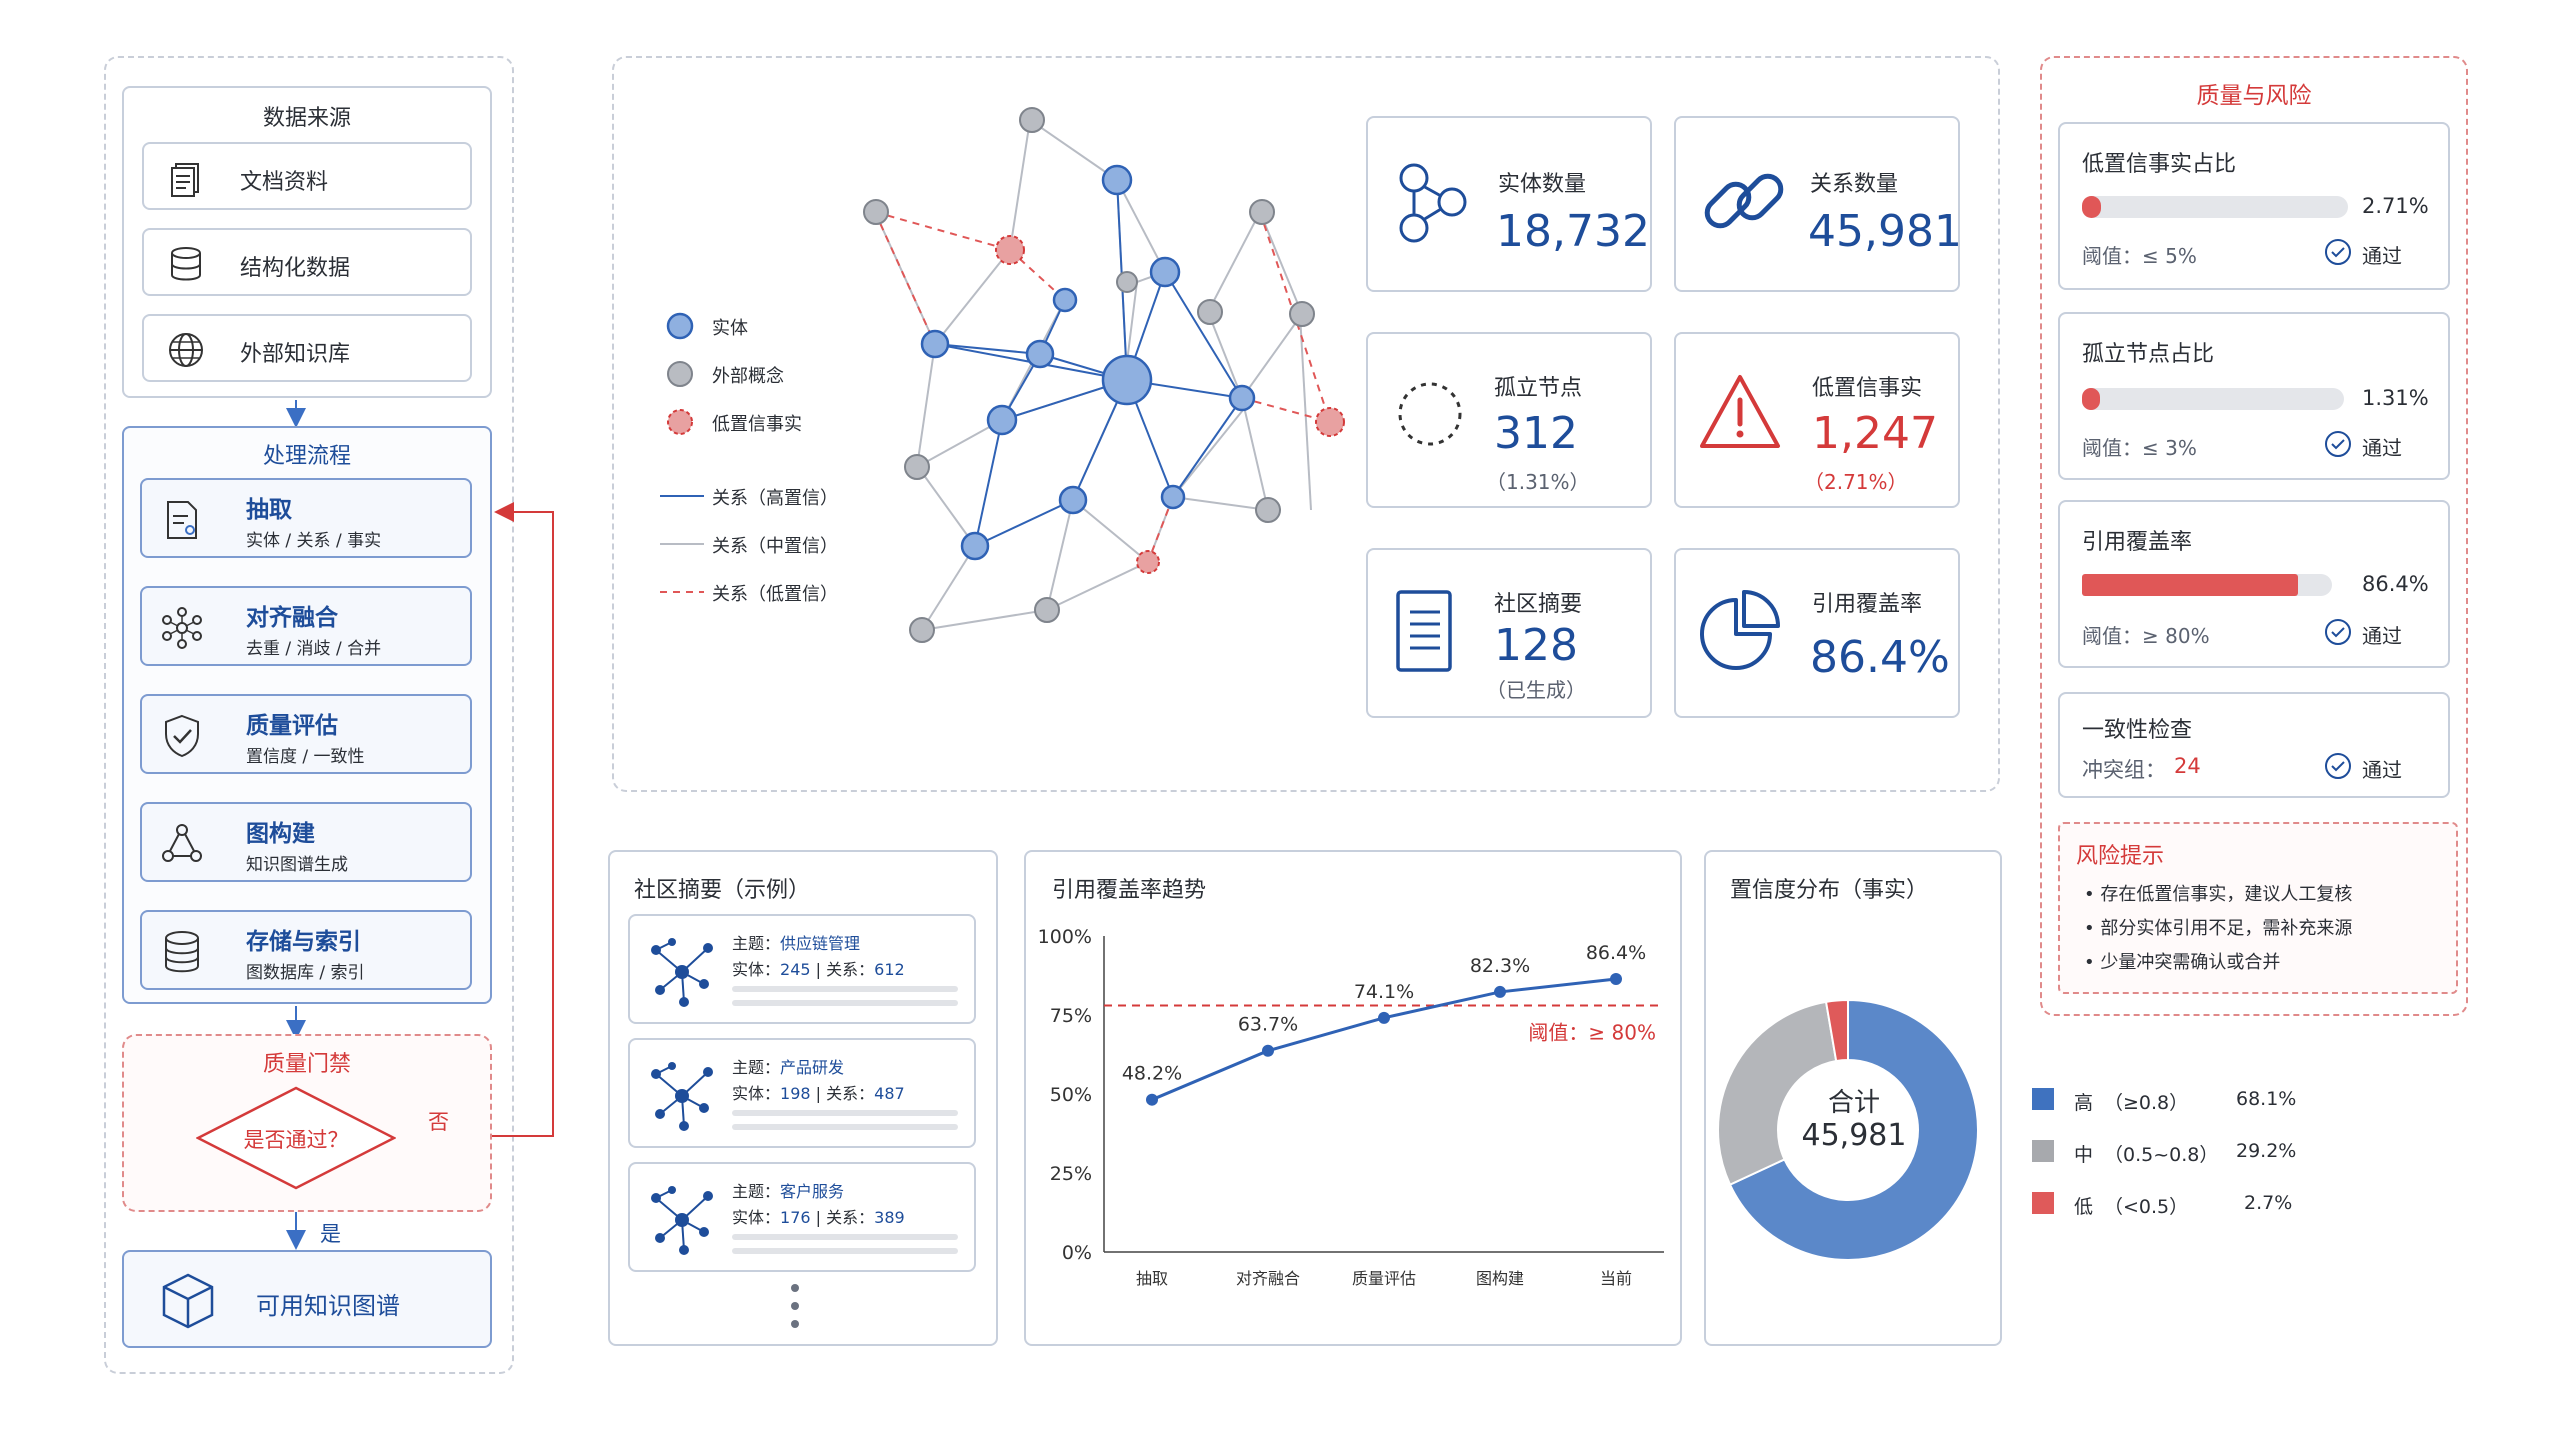  Describe the element at coordinates (2146, 636) in the screenshot. I see `metric-threshold: 阈值：≥ 80%` at that location.